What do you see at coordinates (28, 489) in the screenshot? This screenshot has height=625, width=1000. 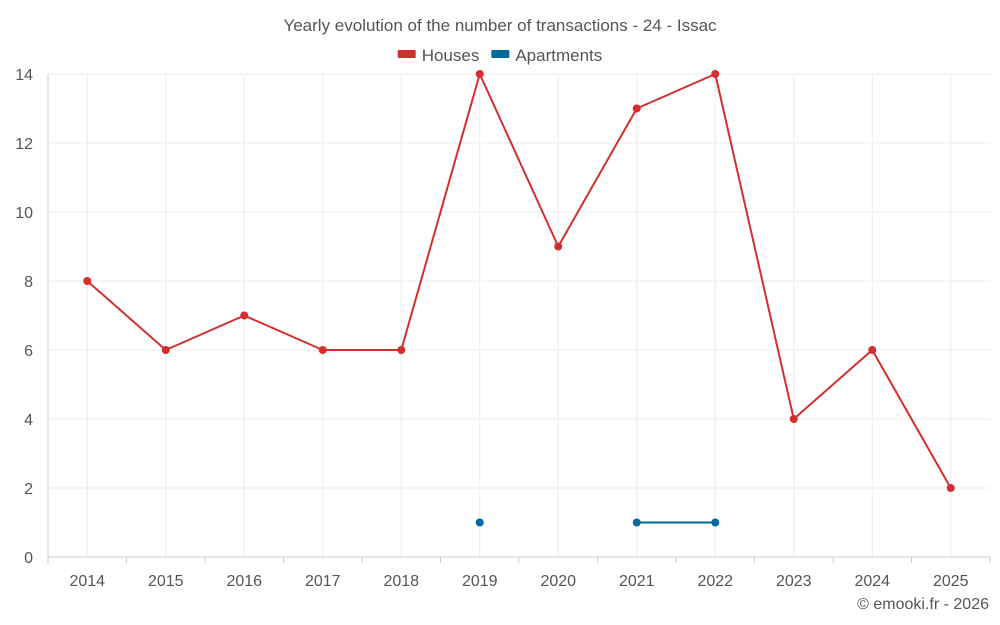 I see `y-tick-label: 2` at bounding box center [28, 489].